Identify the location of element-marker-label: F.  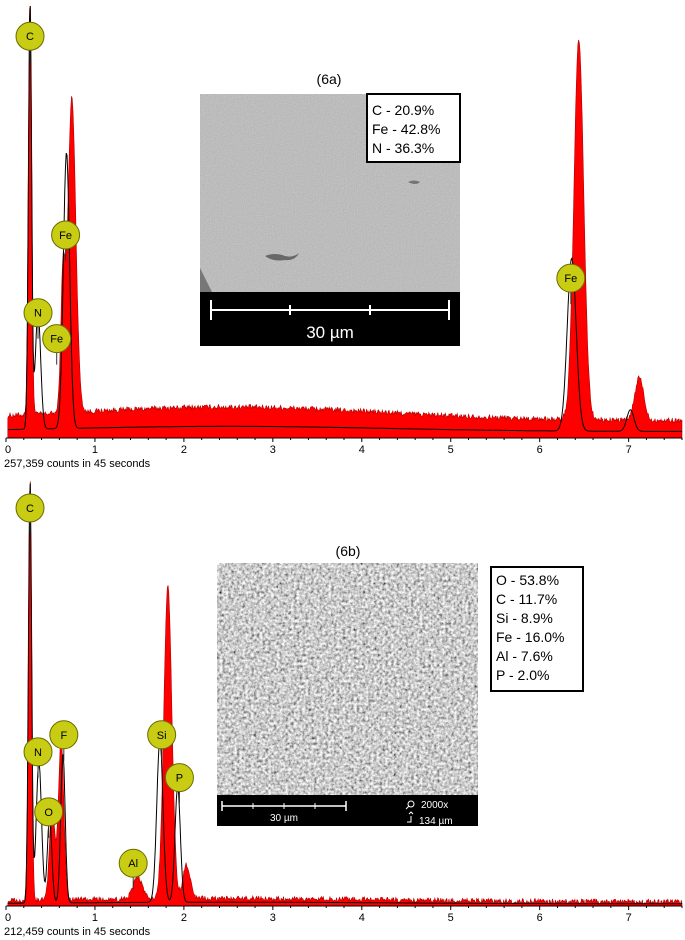
(63, 736).